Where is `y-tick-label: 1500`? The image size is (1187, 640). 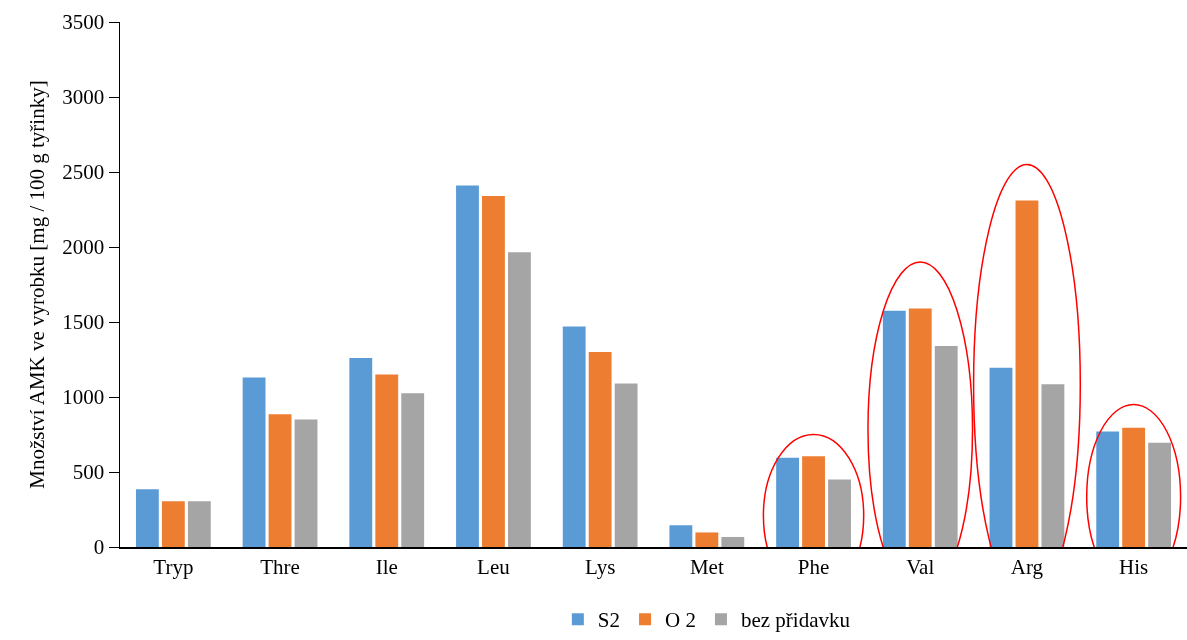 y-tick-label: 1500 is located at coordinates (83, 322).